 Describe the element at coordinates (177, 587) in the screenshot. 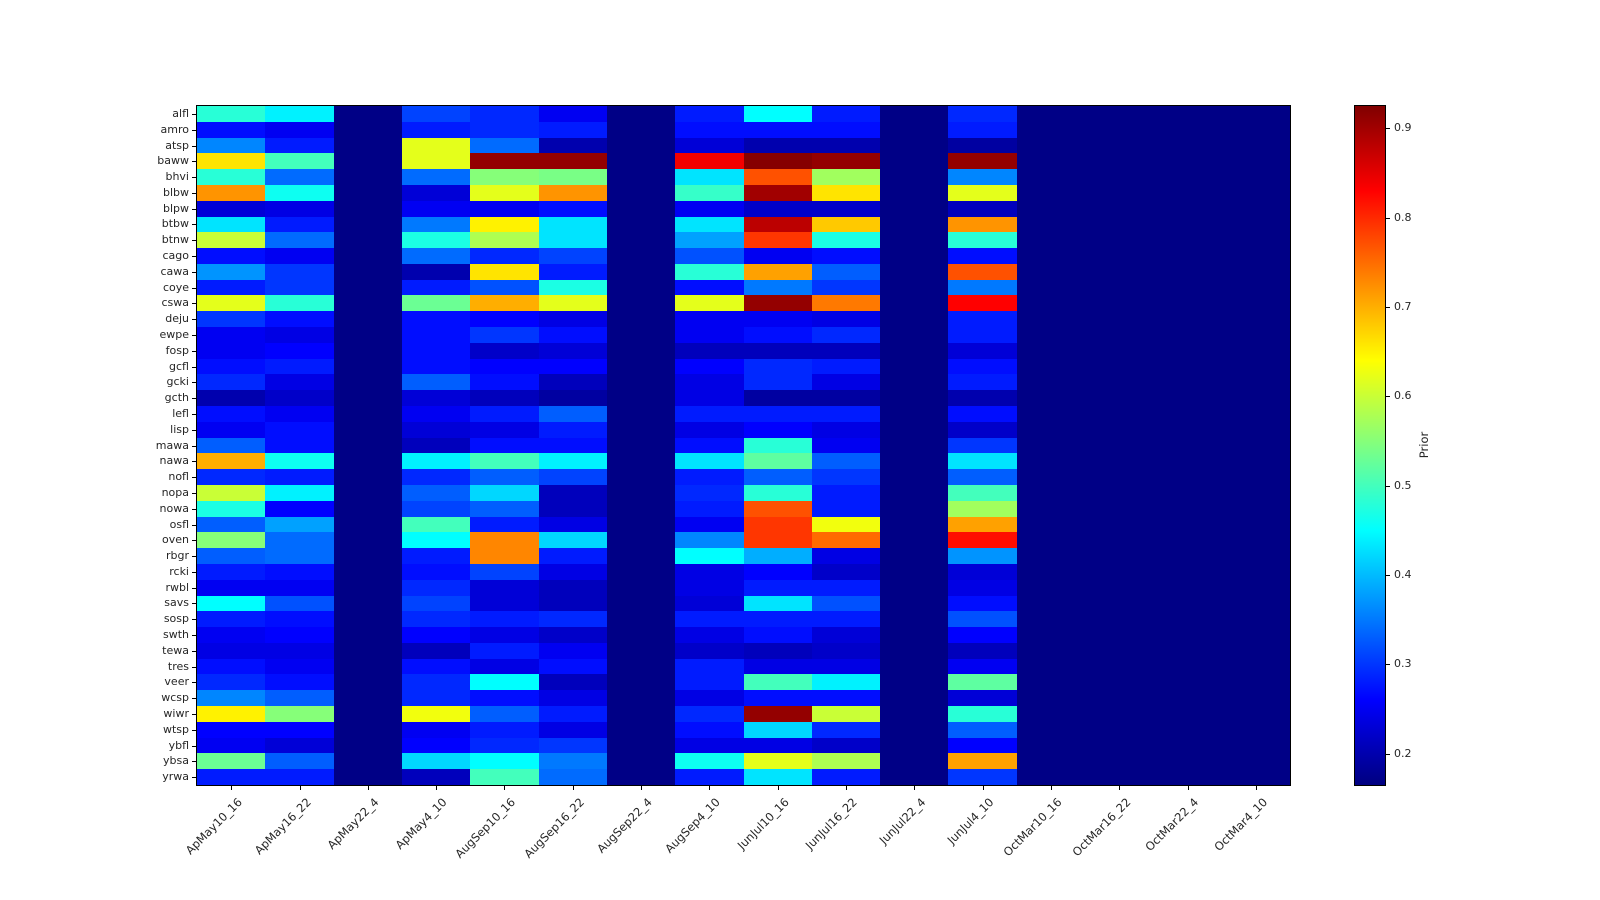

I see `y-tick-label: rwbl` at that location.